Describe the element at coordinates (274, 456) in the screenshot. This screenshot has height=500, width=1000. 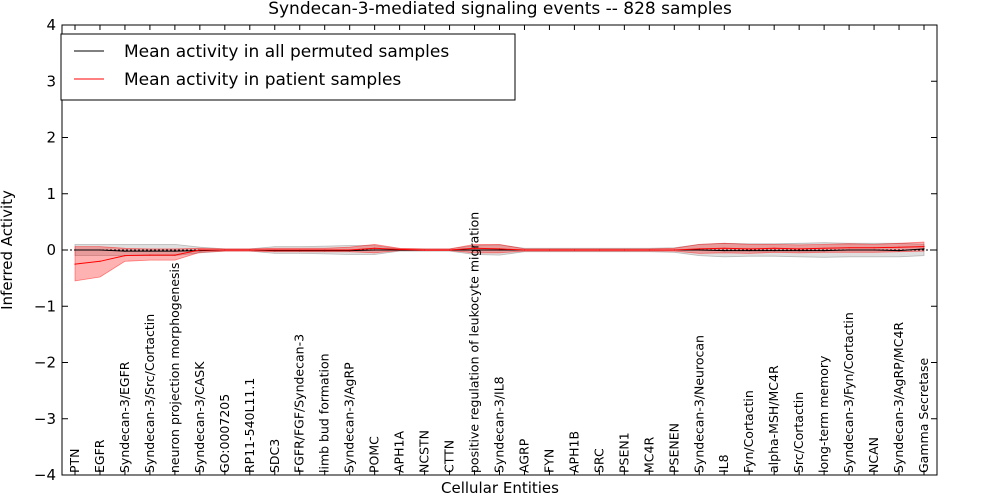
I see `x-tick-label: SDC3` at that location.